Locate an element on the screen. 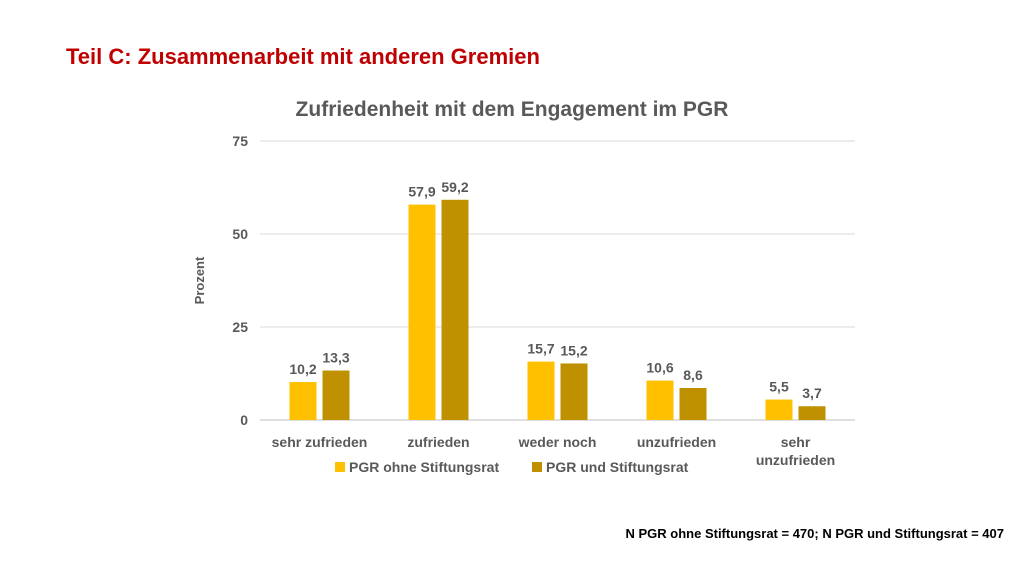  x-tick-label: unzufrieden is located at coordinates (676, 442).